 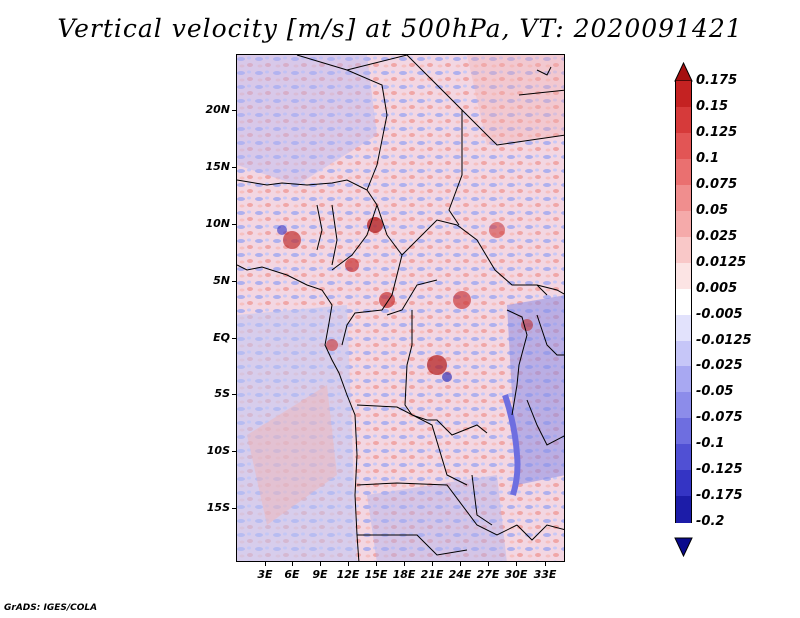 I want to click on lat-label: 15N, so click(x=217, y=166).